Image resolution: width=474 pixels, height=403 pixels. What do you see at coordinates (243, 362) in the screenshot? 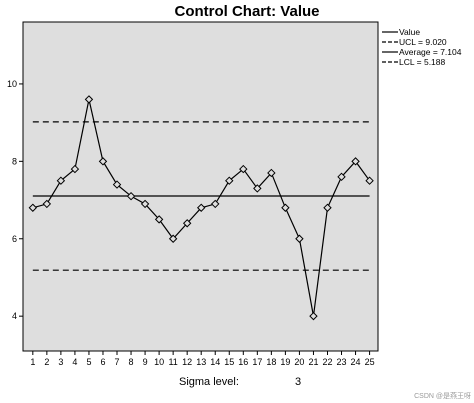
I see `x-tick-label: 16` at bounding box center [243, 362].